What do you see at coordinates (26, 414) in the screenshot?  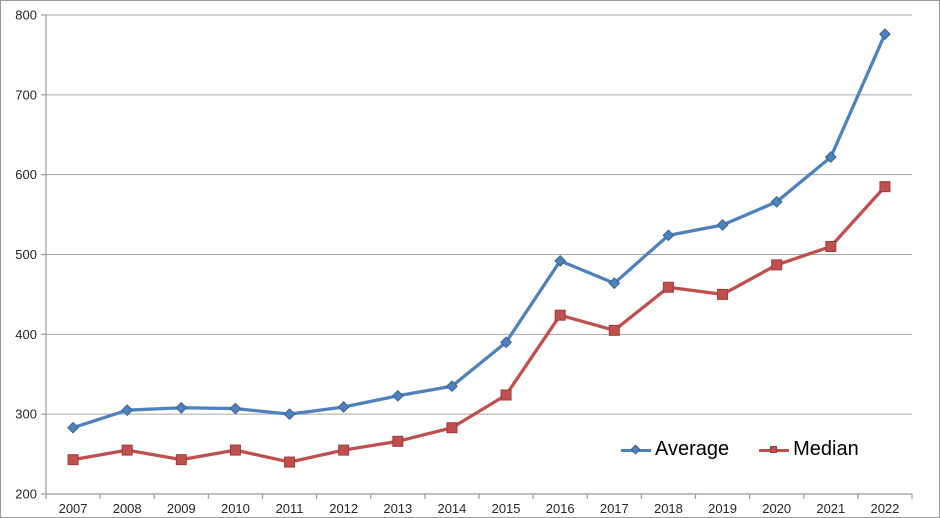 I see `y-axis-tick-label: 300` at bounding box center [26, 414].